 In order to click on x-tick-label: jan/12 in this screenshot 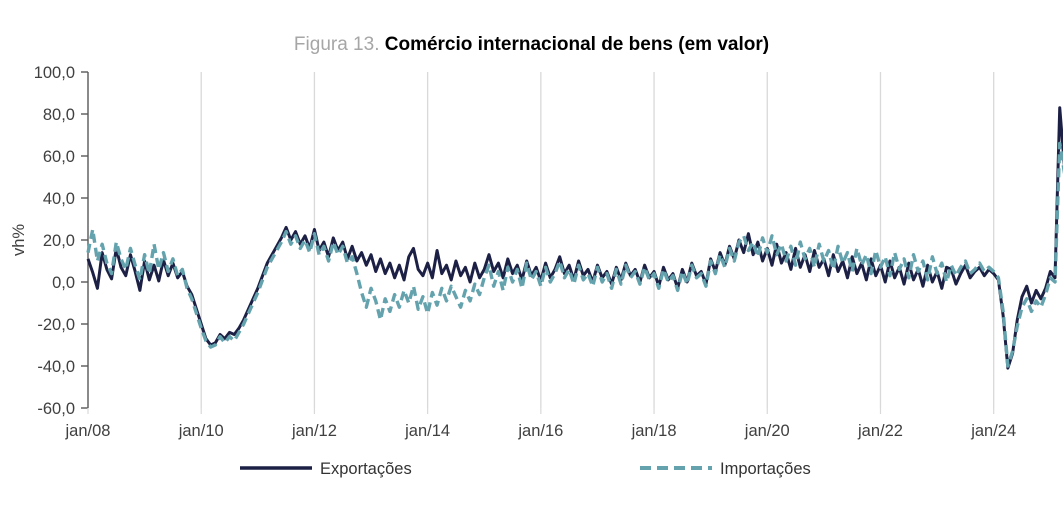, I will do `click(314, 431)`.